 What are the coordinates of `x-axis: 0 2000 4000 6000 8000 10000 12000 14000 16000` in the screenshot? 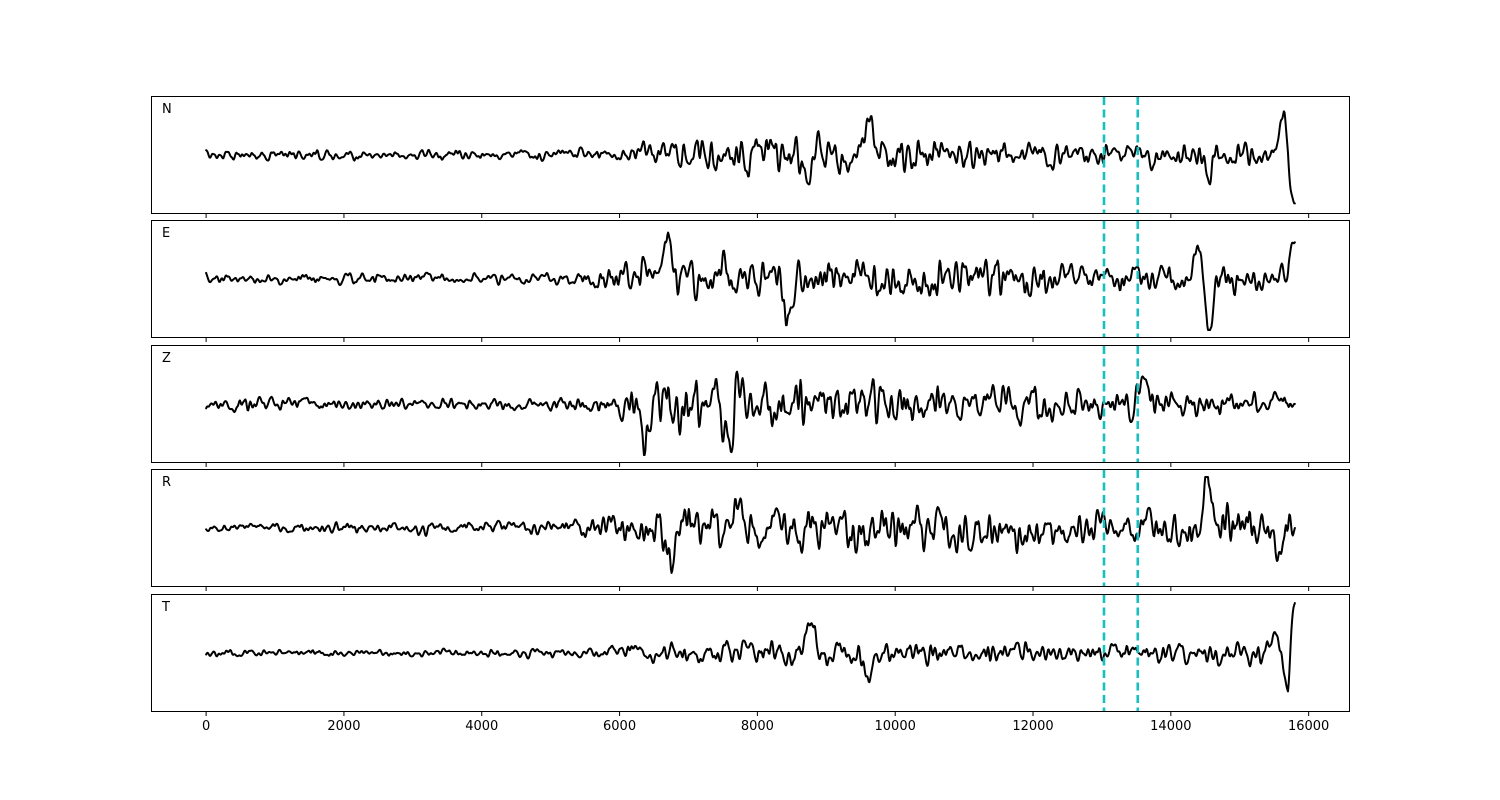 It's located at (765, 726).